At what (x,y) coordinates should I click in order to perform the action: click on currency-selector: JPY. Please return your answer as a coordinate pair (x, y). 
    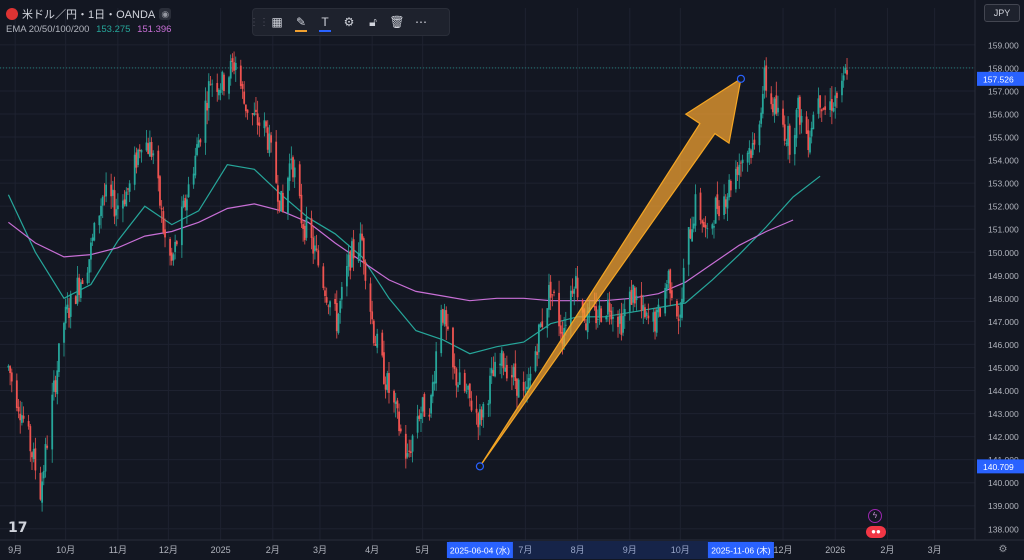
    Looking at the image, I should click on (1002, 13).